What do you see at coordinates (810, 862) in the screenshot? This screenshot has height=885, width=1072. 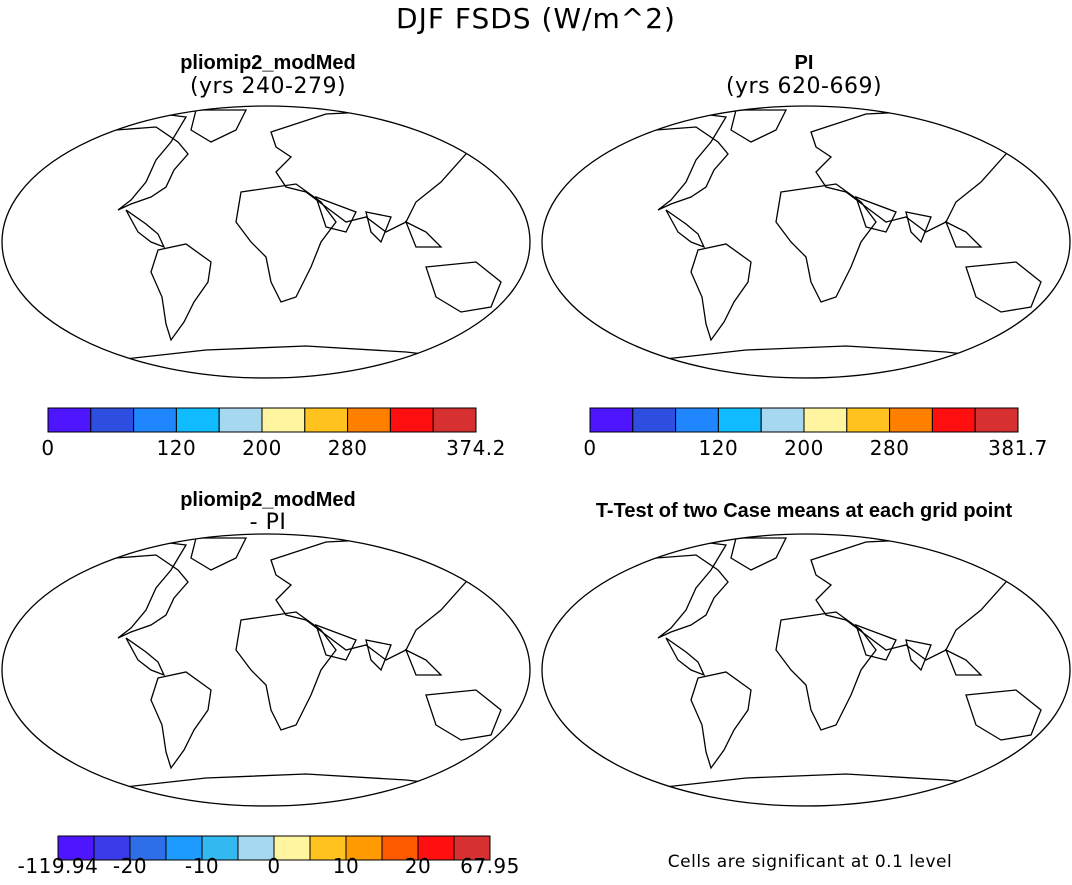 I see `significance-footnote: Cells are significant at 0.1 level` at bounding box center [810, 862].